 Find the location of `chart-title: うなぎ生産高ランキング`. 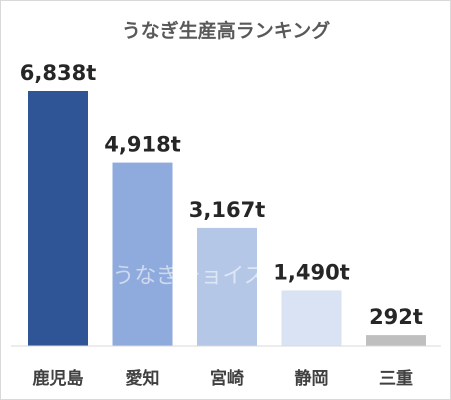

chart-title: うなぎ生産高ランキング is located at coordinates (226, 30).